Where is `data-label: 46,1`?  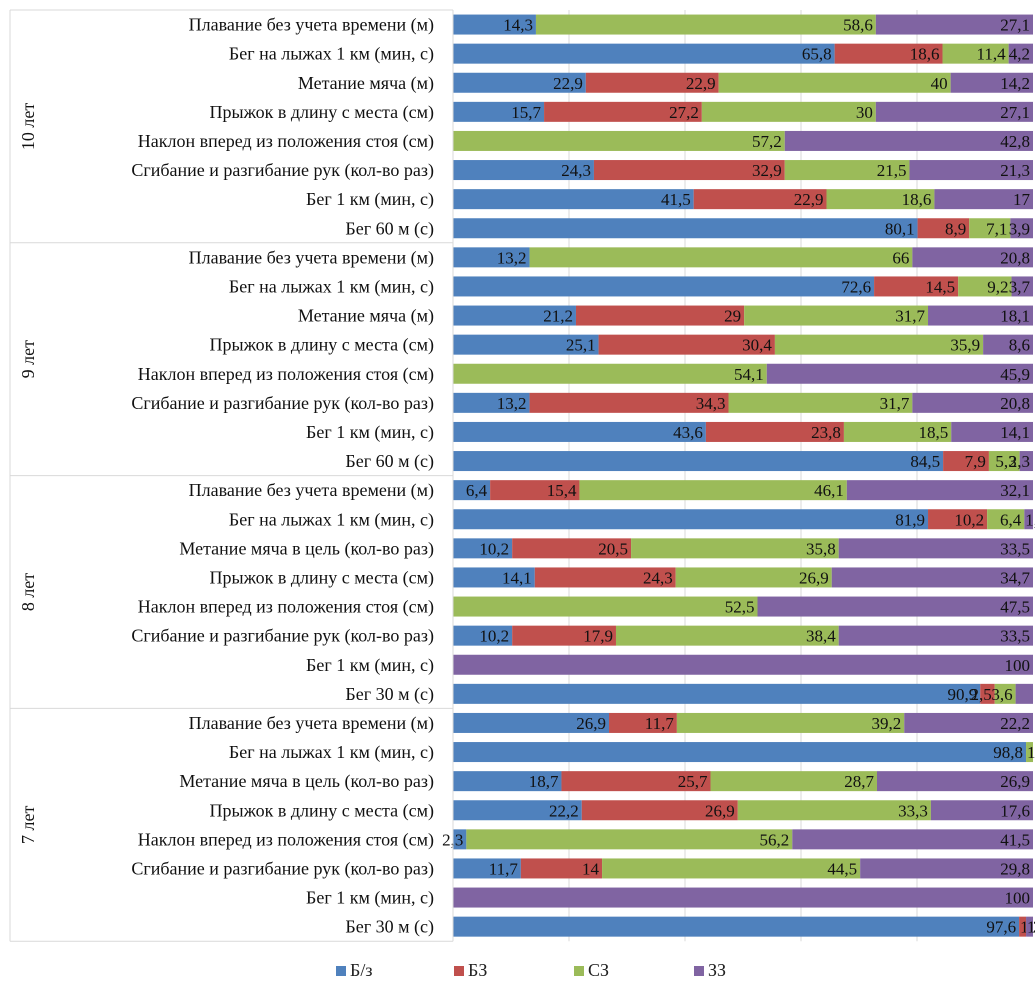
data-label: 46,1 is located at coordinates (829, 490).